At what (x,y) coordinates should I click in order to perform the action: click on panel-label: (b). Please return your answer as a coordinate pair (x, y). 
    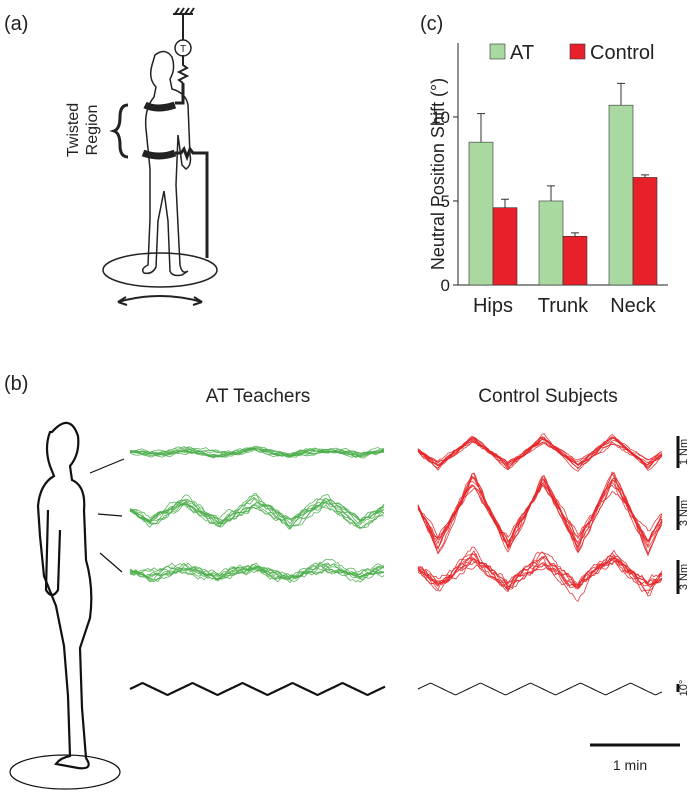
    Looking at the image, I should click on (16, 384).